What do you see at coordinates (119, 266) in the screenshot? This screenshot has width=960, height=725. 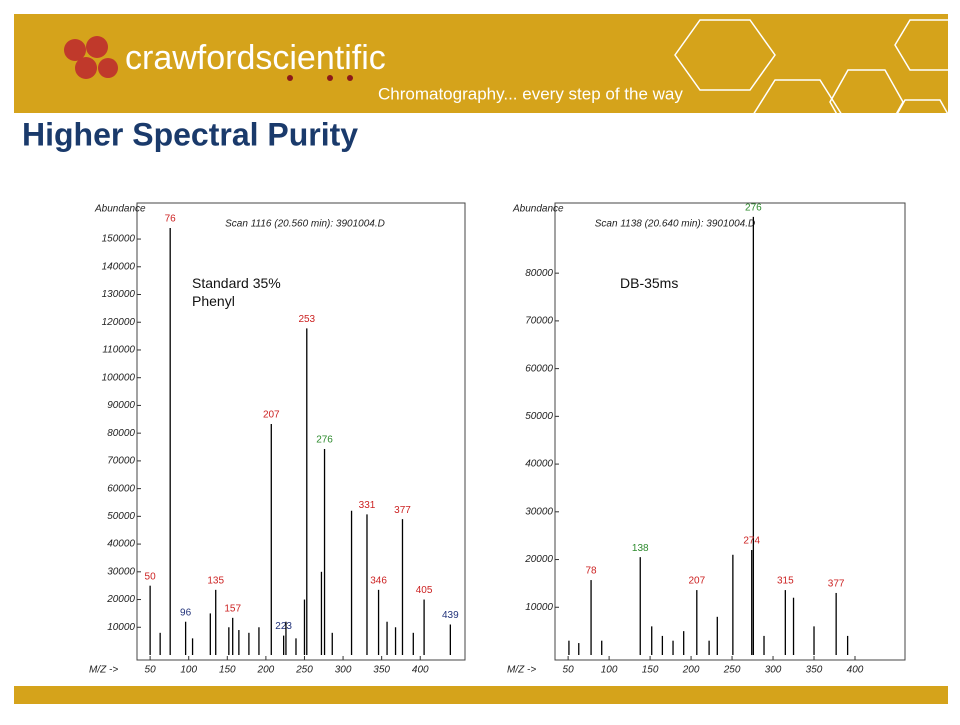 I see `y-tick-label: 140000` at bounding box center [119, 266].